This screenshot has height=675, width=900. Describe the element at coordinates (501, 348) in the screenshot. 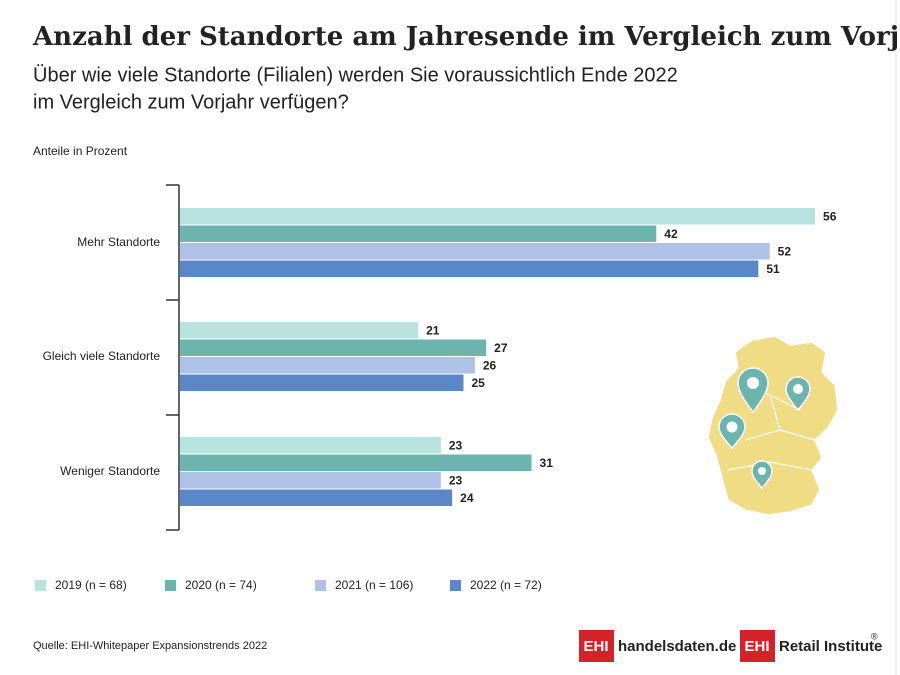

I see `value-label: 27` at that location.